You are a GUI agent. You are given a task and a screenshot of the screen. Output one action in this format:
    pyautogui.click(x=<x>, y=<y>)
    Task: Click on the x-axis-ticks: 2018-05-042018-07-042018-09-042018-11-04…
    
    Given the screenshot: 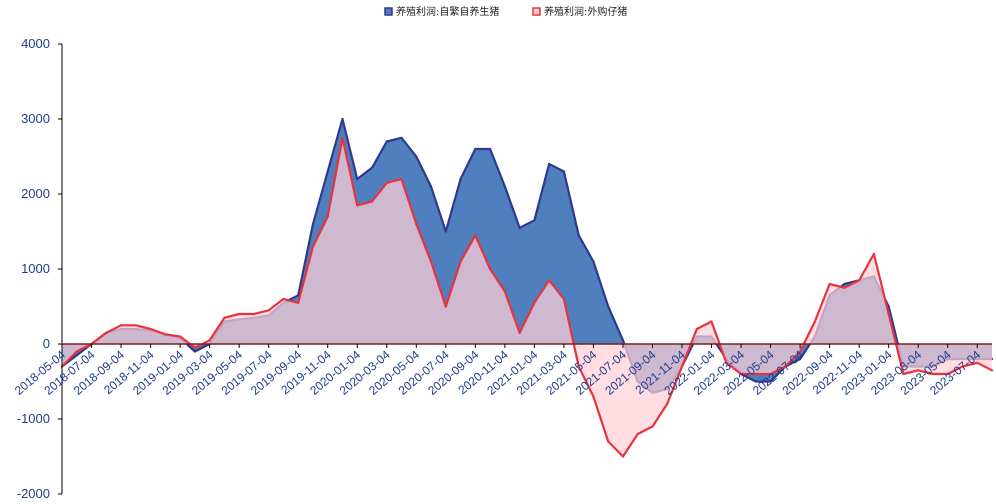 What is the action you would take?
    pyautogui.click(x=497, y=371)
    